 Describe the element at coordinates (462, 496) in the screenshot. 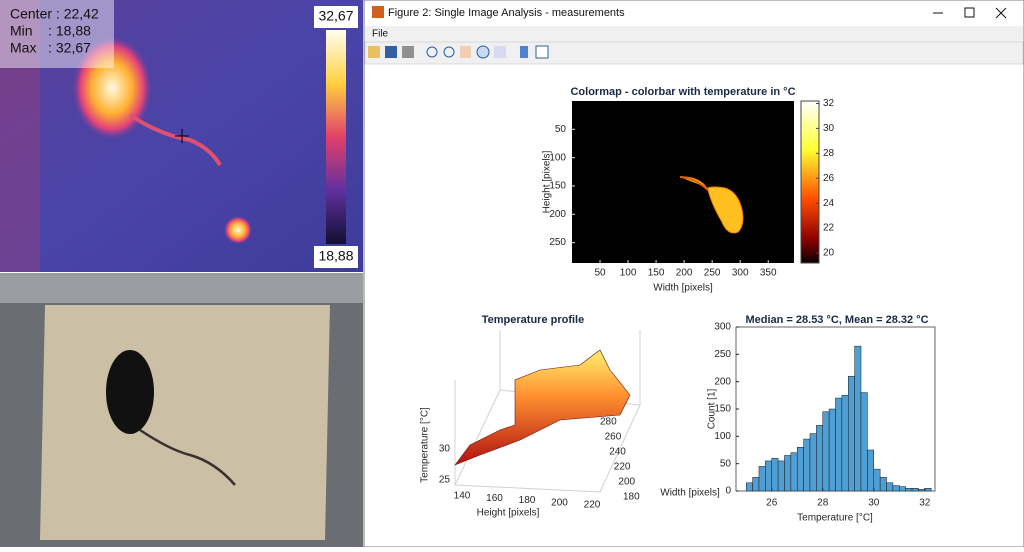

I see `x-tick-label: 140` at that location.